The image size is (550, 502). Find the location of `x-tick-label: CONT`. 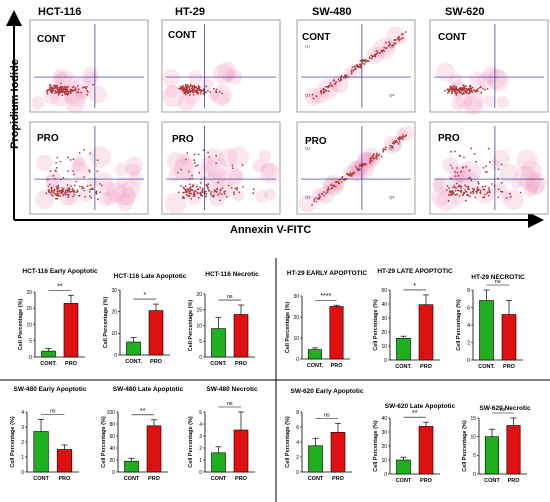

x-tick-label: CONT is located at coordinates (404, 481).